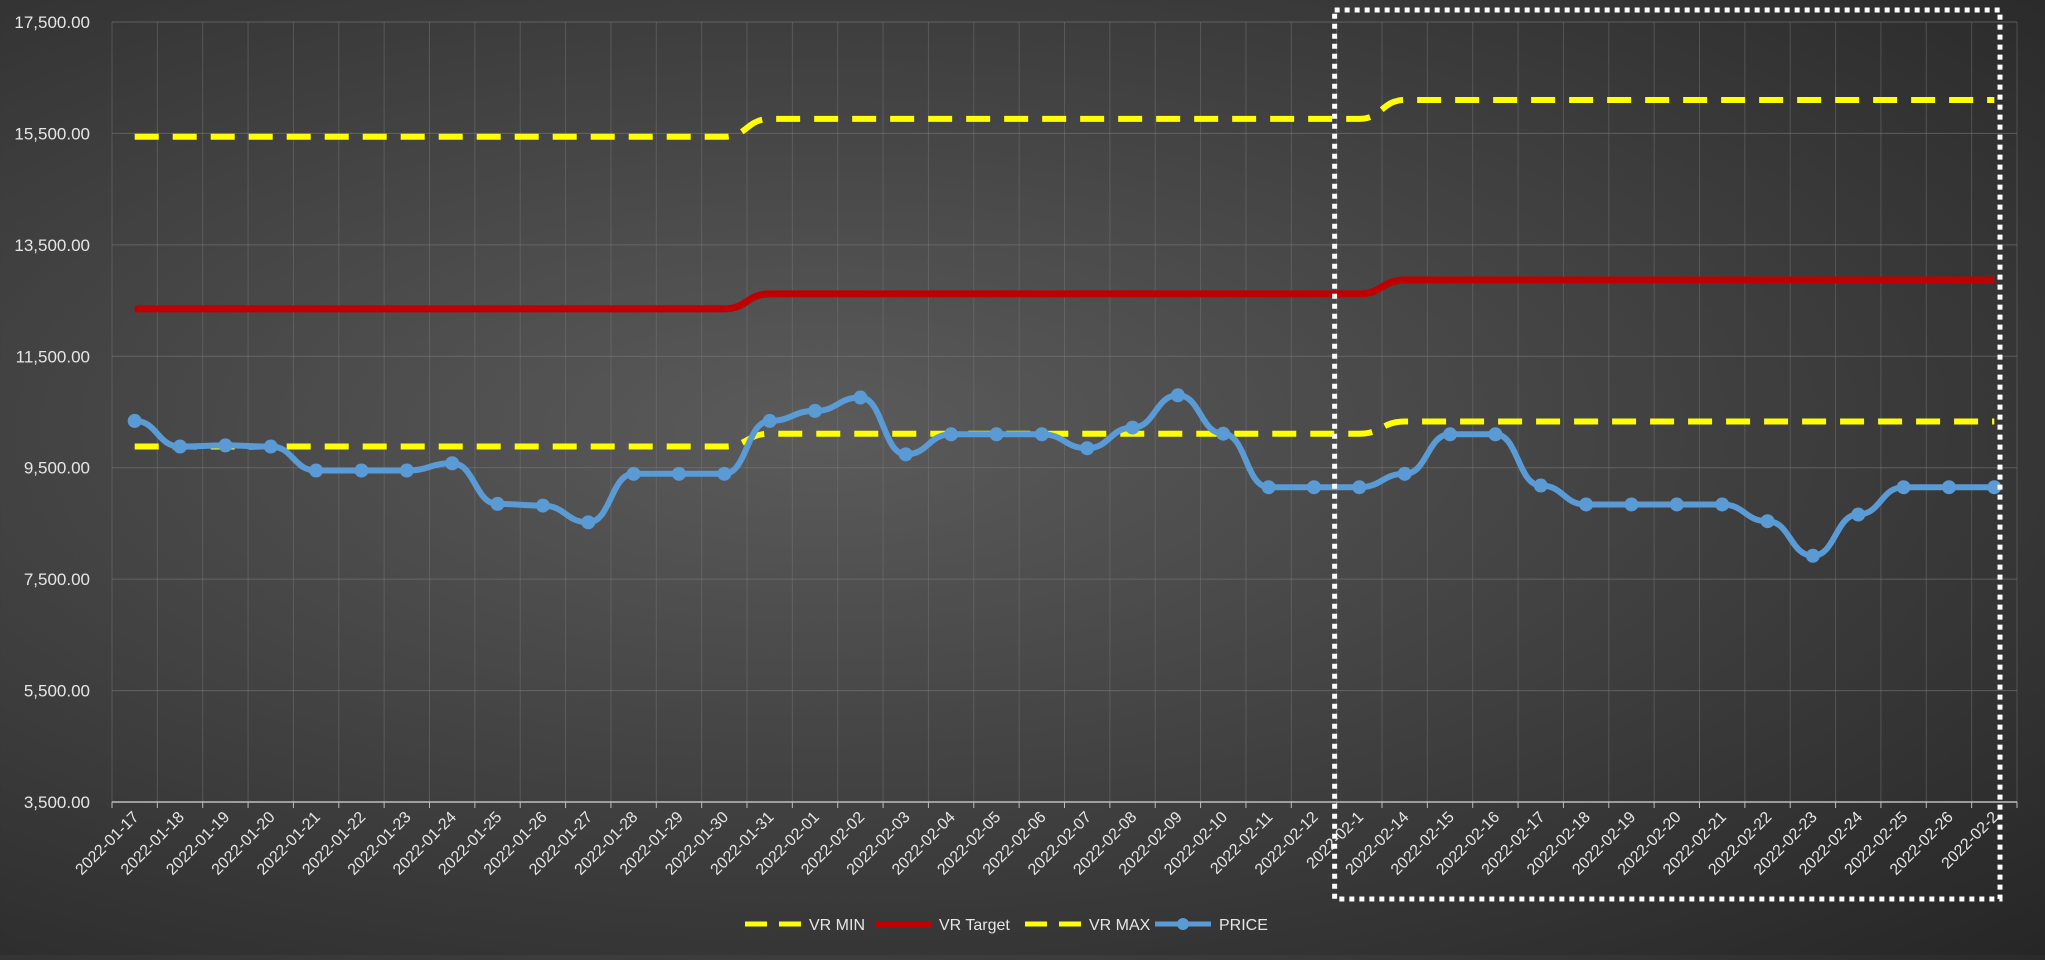 This screenshot has height=960, width=2045. Describe the element at coordinates (57, 579) in the screenshot. I see `y-tick-label: 7,500.00` at that location.